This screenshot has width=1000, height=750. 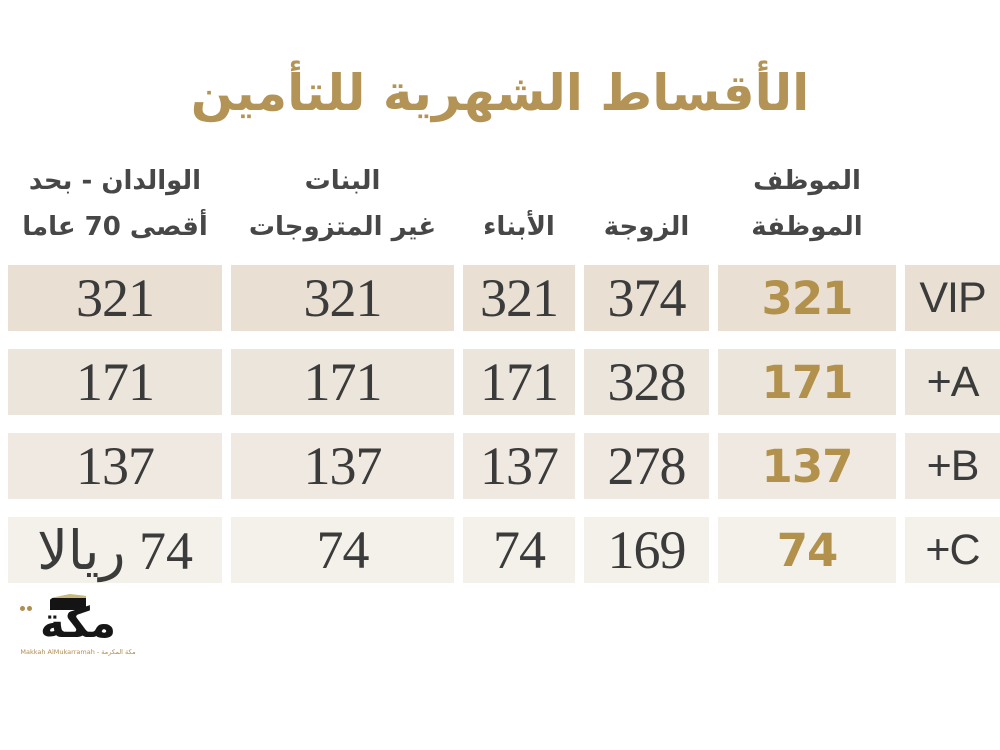 What do you see at coordinates (519, 550) in the screenshot?
I see `cell-sons: 74` at bounding box center [519, 550].